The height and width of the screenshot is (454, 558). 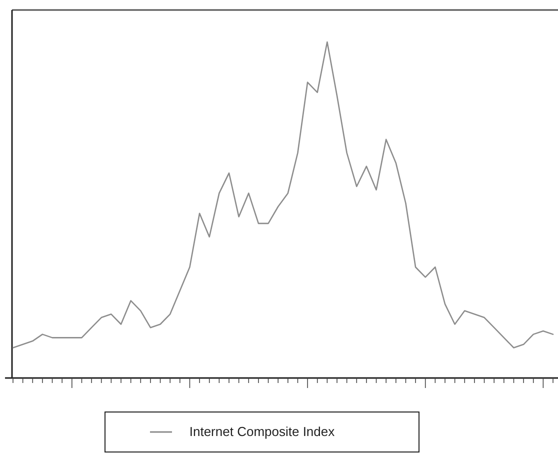 What do you see at coordinates (262, 431) in the screenshot?
I see `legend-label: Internet Composite Index` at bounding box center [262, 431].